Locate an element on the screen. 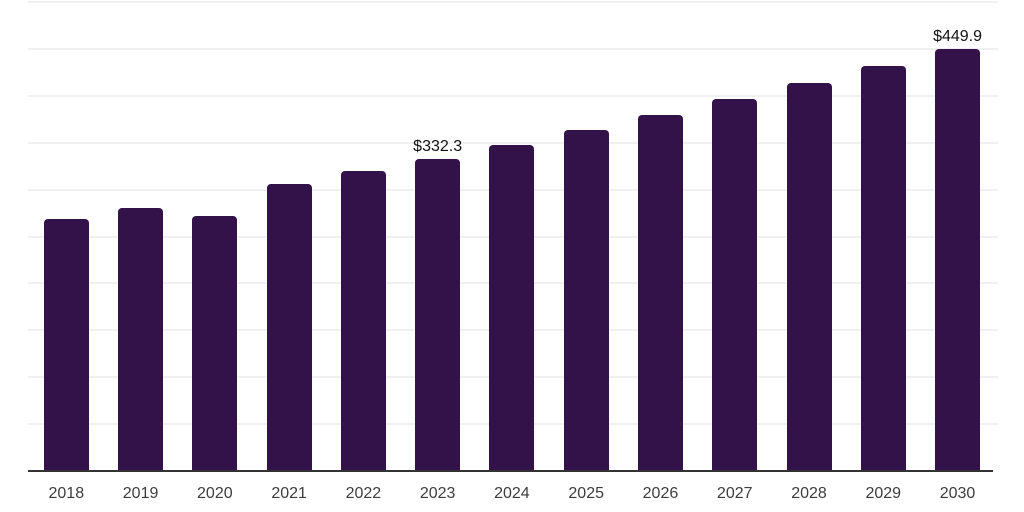 Image resolution: width=1024 pixels, height=512 pixels. bar-2019 is located at coordinates (141, 339).